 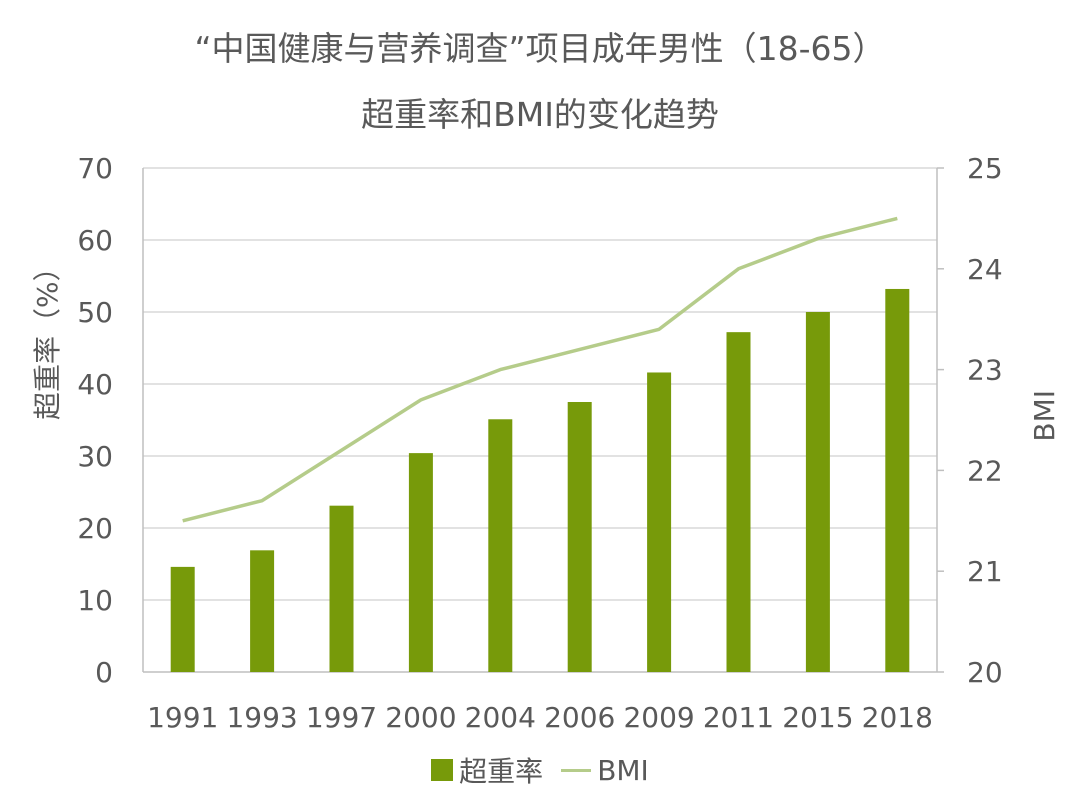 I want to click on bar-1997, so click(x=341, y=588).